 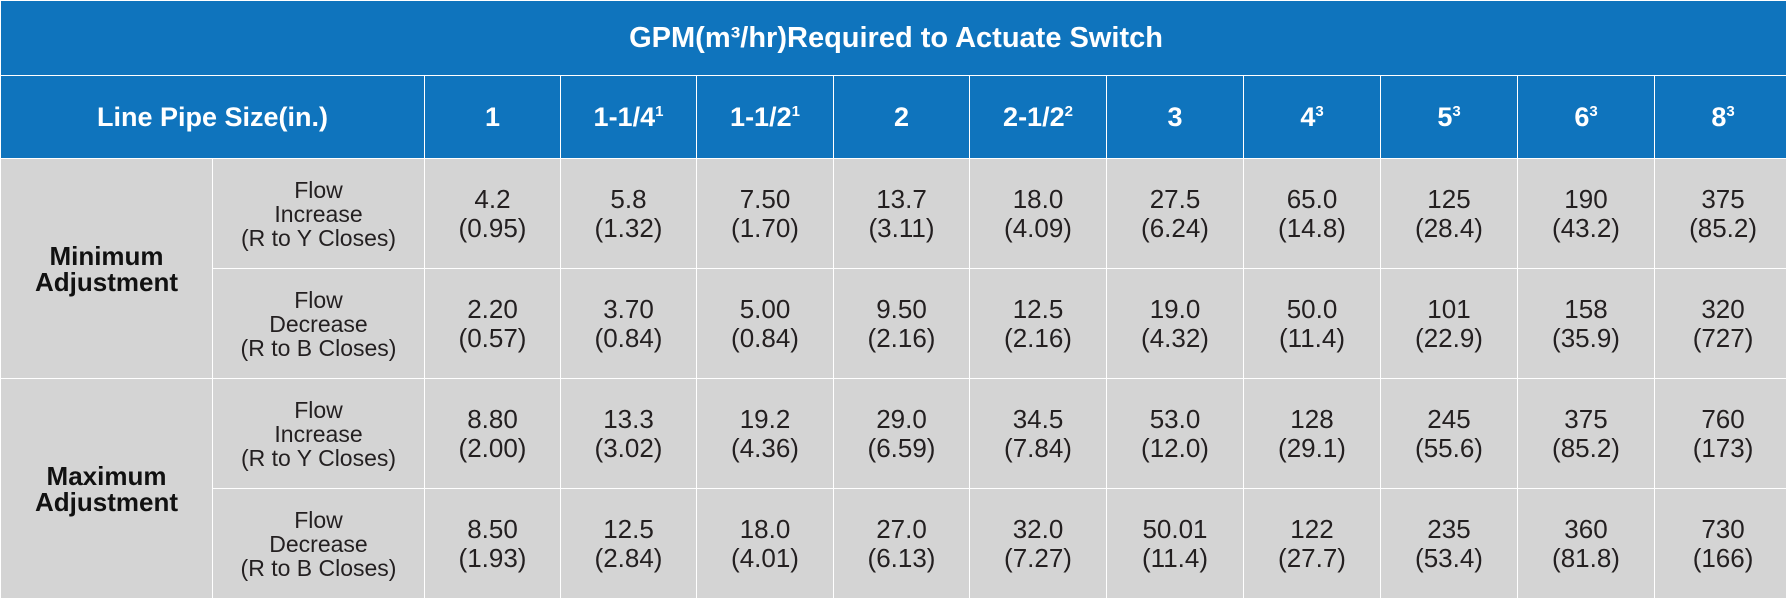 I want to click on gpm-value: 158, so click(x=1586, y=308).